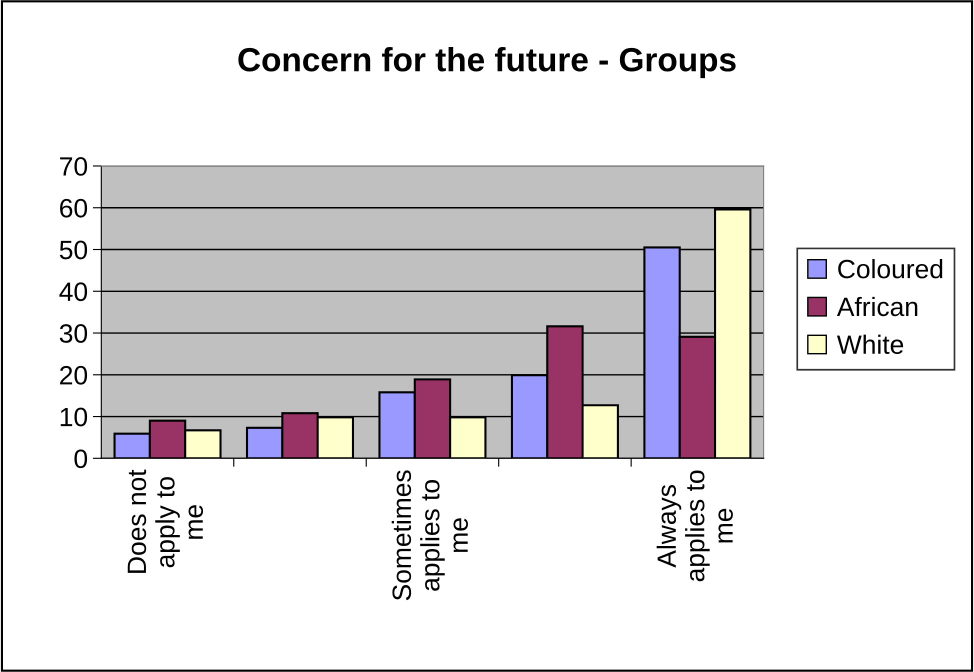  Describe the element at coordinates (430, 535) in the screenshot. I see `x-tick-label: Sometimes applies to me` at that location.